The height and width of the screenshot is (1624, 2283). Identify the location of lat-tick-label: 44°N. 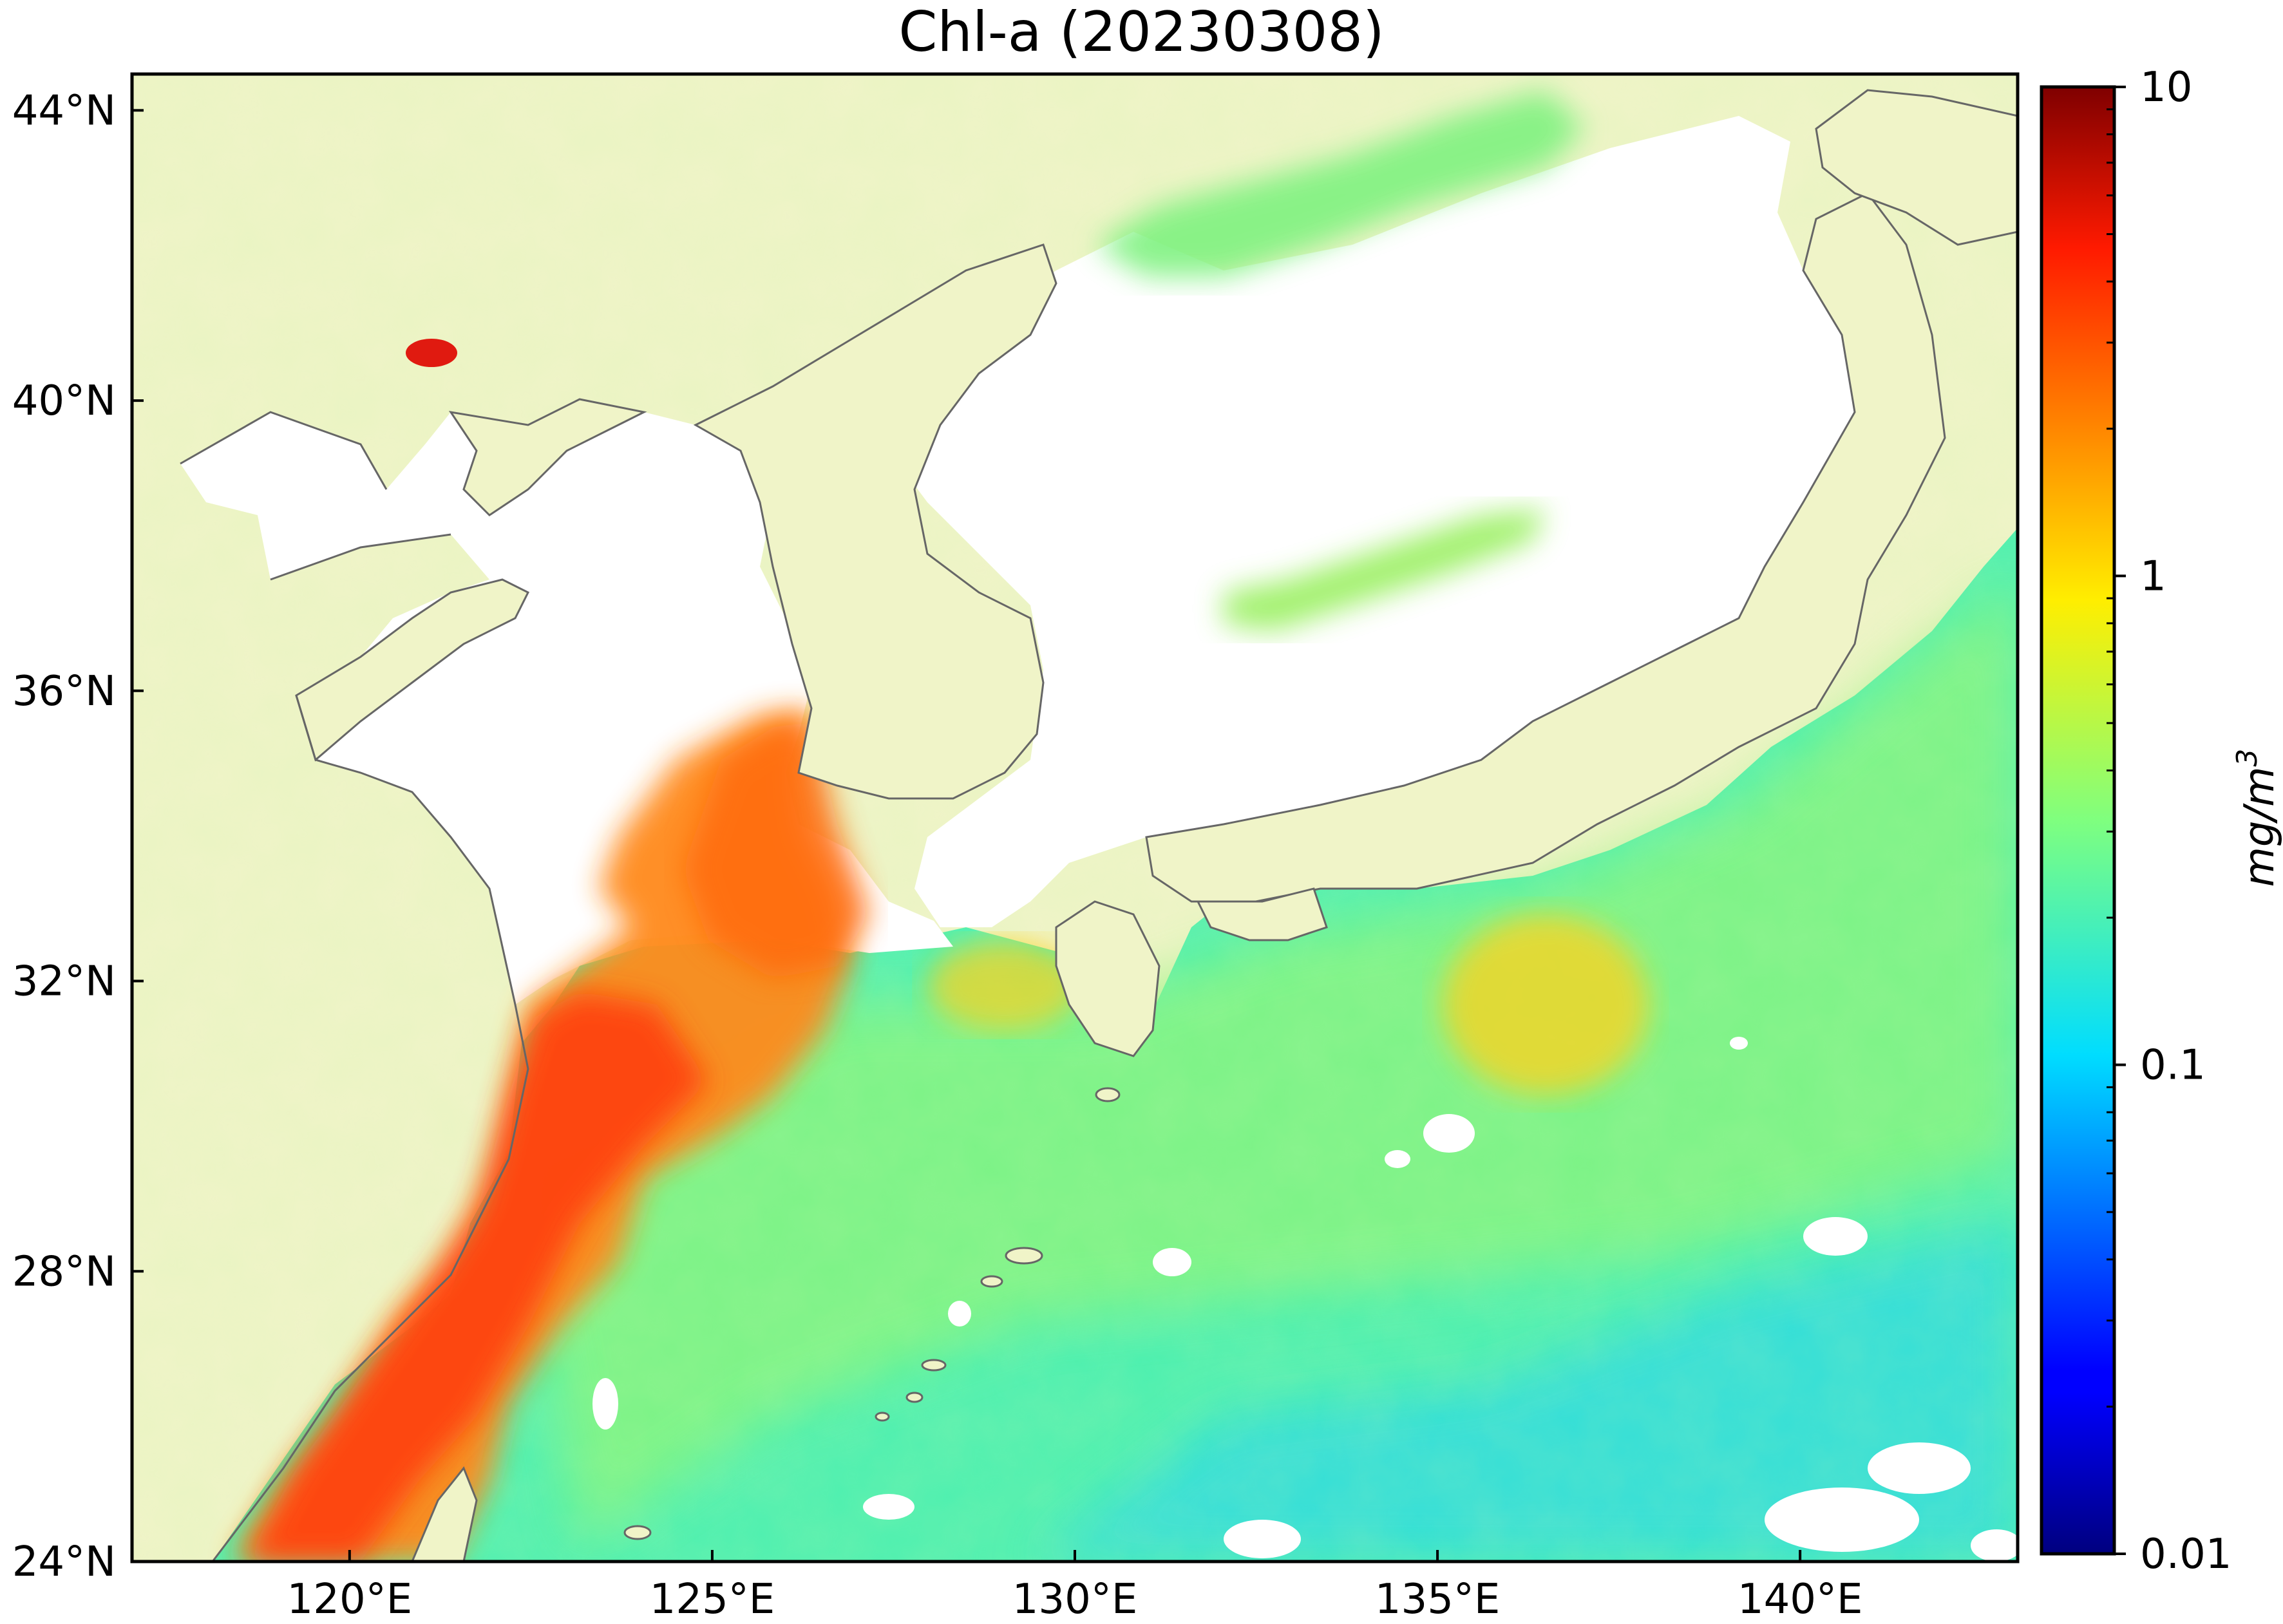
(64, 111).